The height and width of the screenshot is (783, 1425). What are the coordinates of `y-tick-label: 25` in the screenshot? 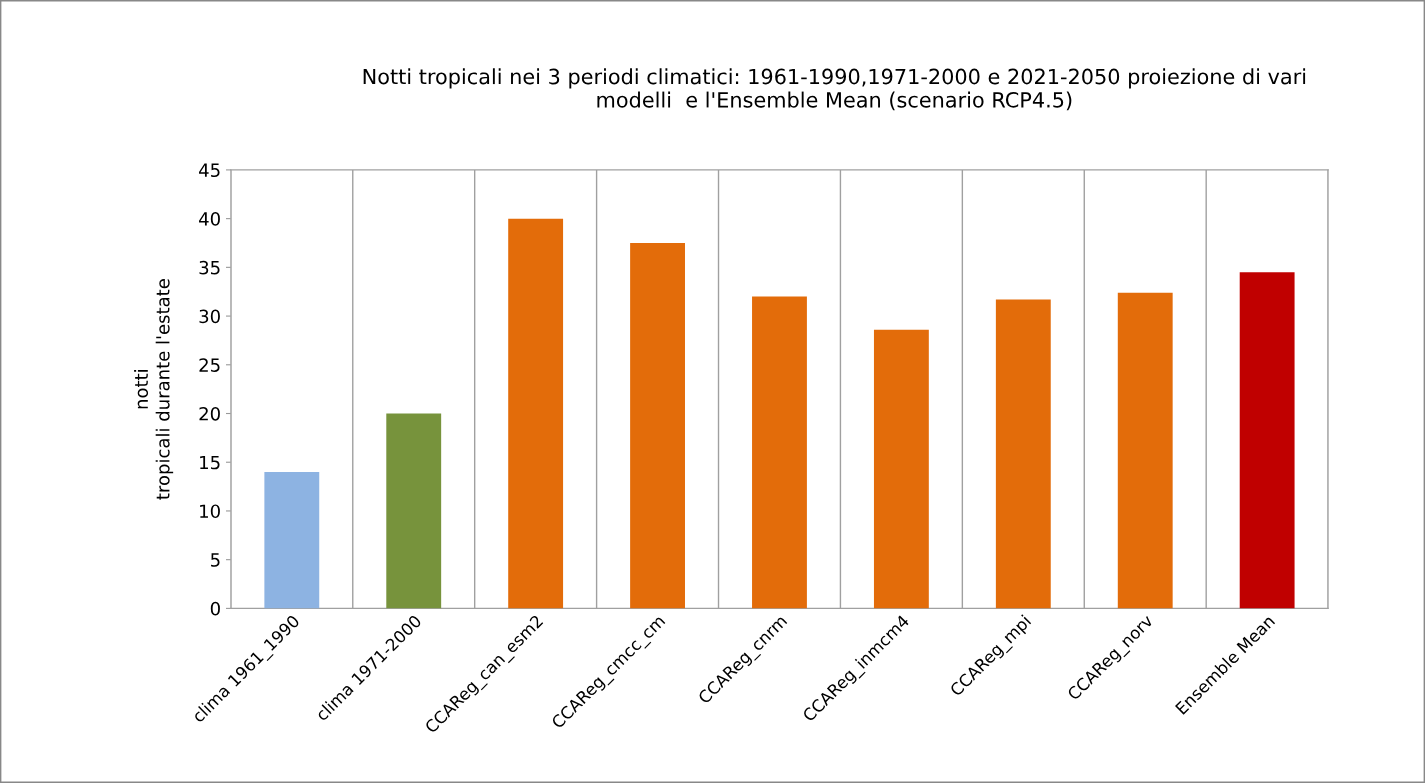 It's located at (209, 365).